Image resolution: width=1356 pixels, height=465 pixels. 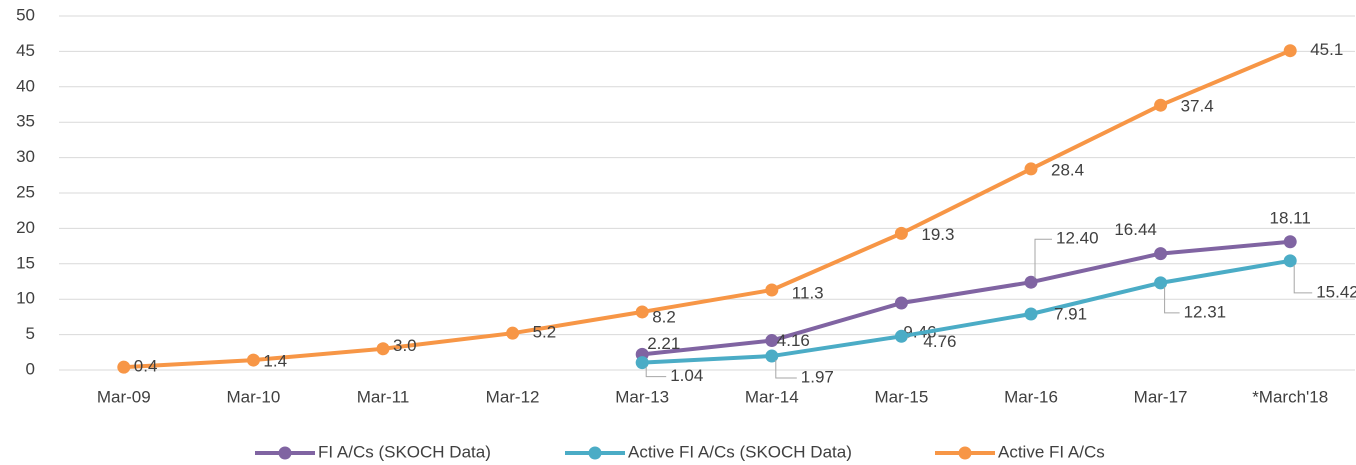 I want to click on legend-label: FI A/Cs (SKOCH Data), so click(x=404, y=451).